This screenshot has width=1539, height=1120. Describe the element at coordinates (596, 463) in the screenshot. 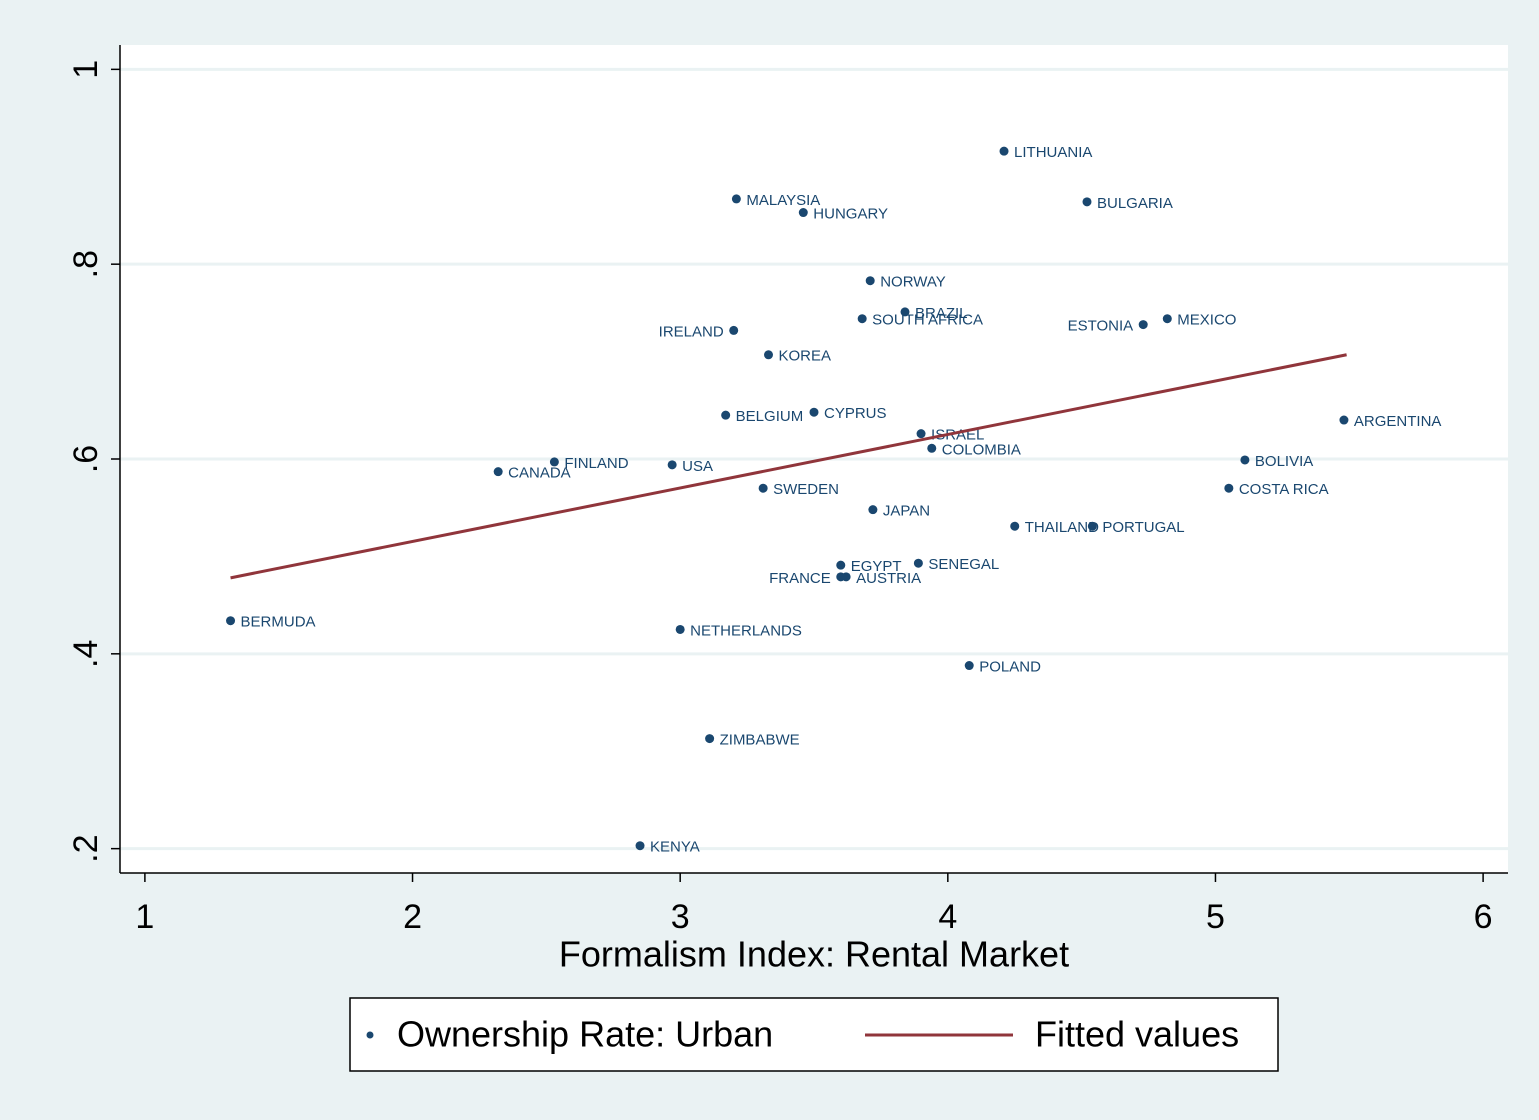

I see `point-label: FINLAND` at that location.